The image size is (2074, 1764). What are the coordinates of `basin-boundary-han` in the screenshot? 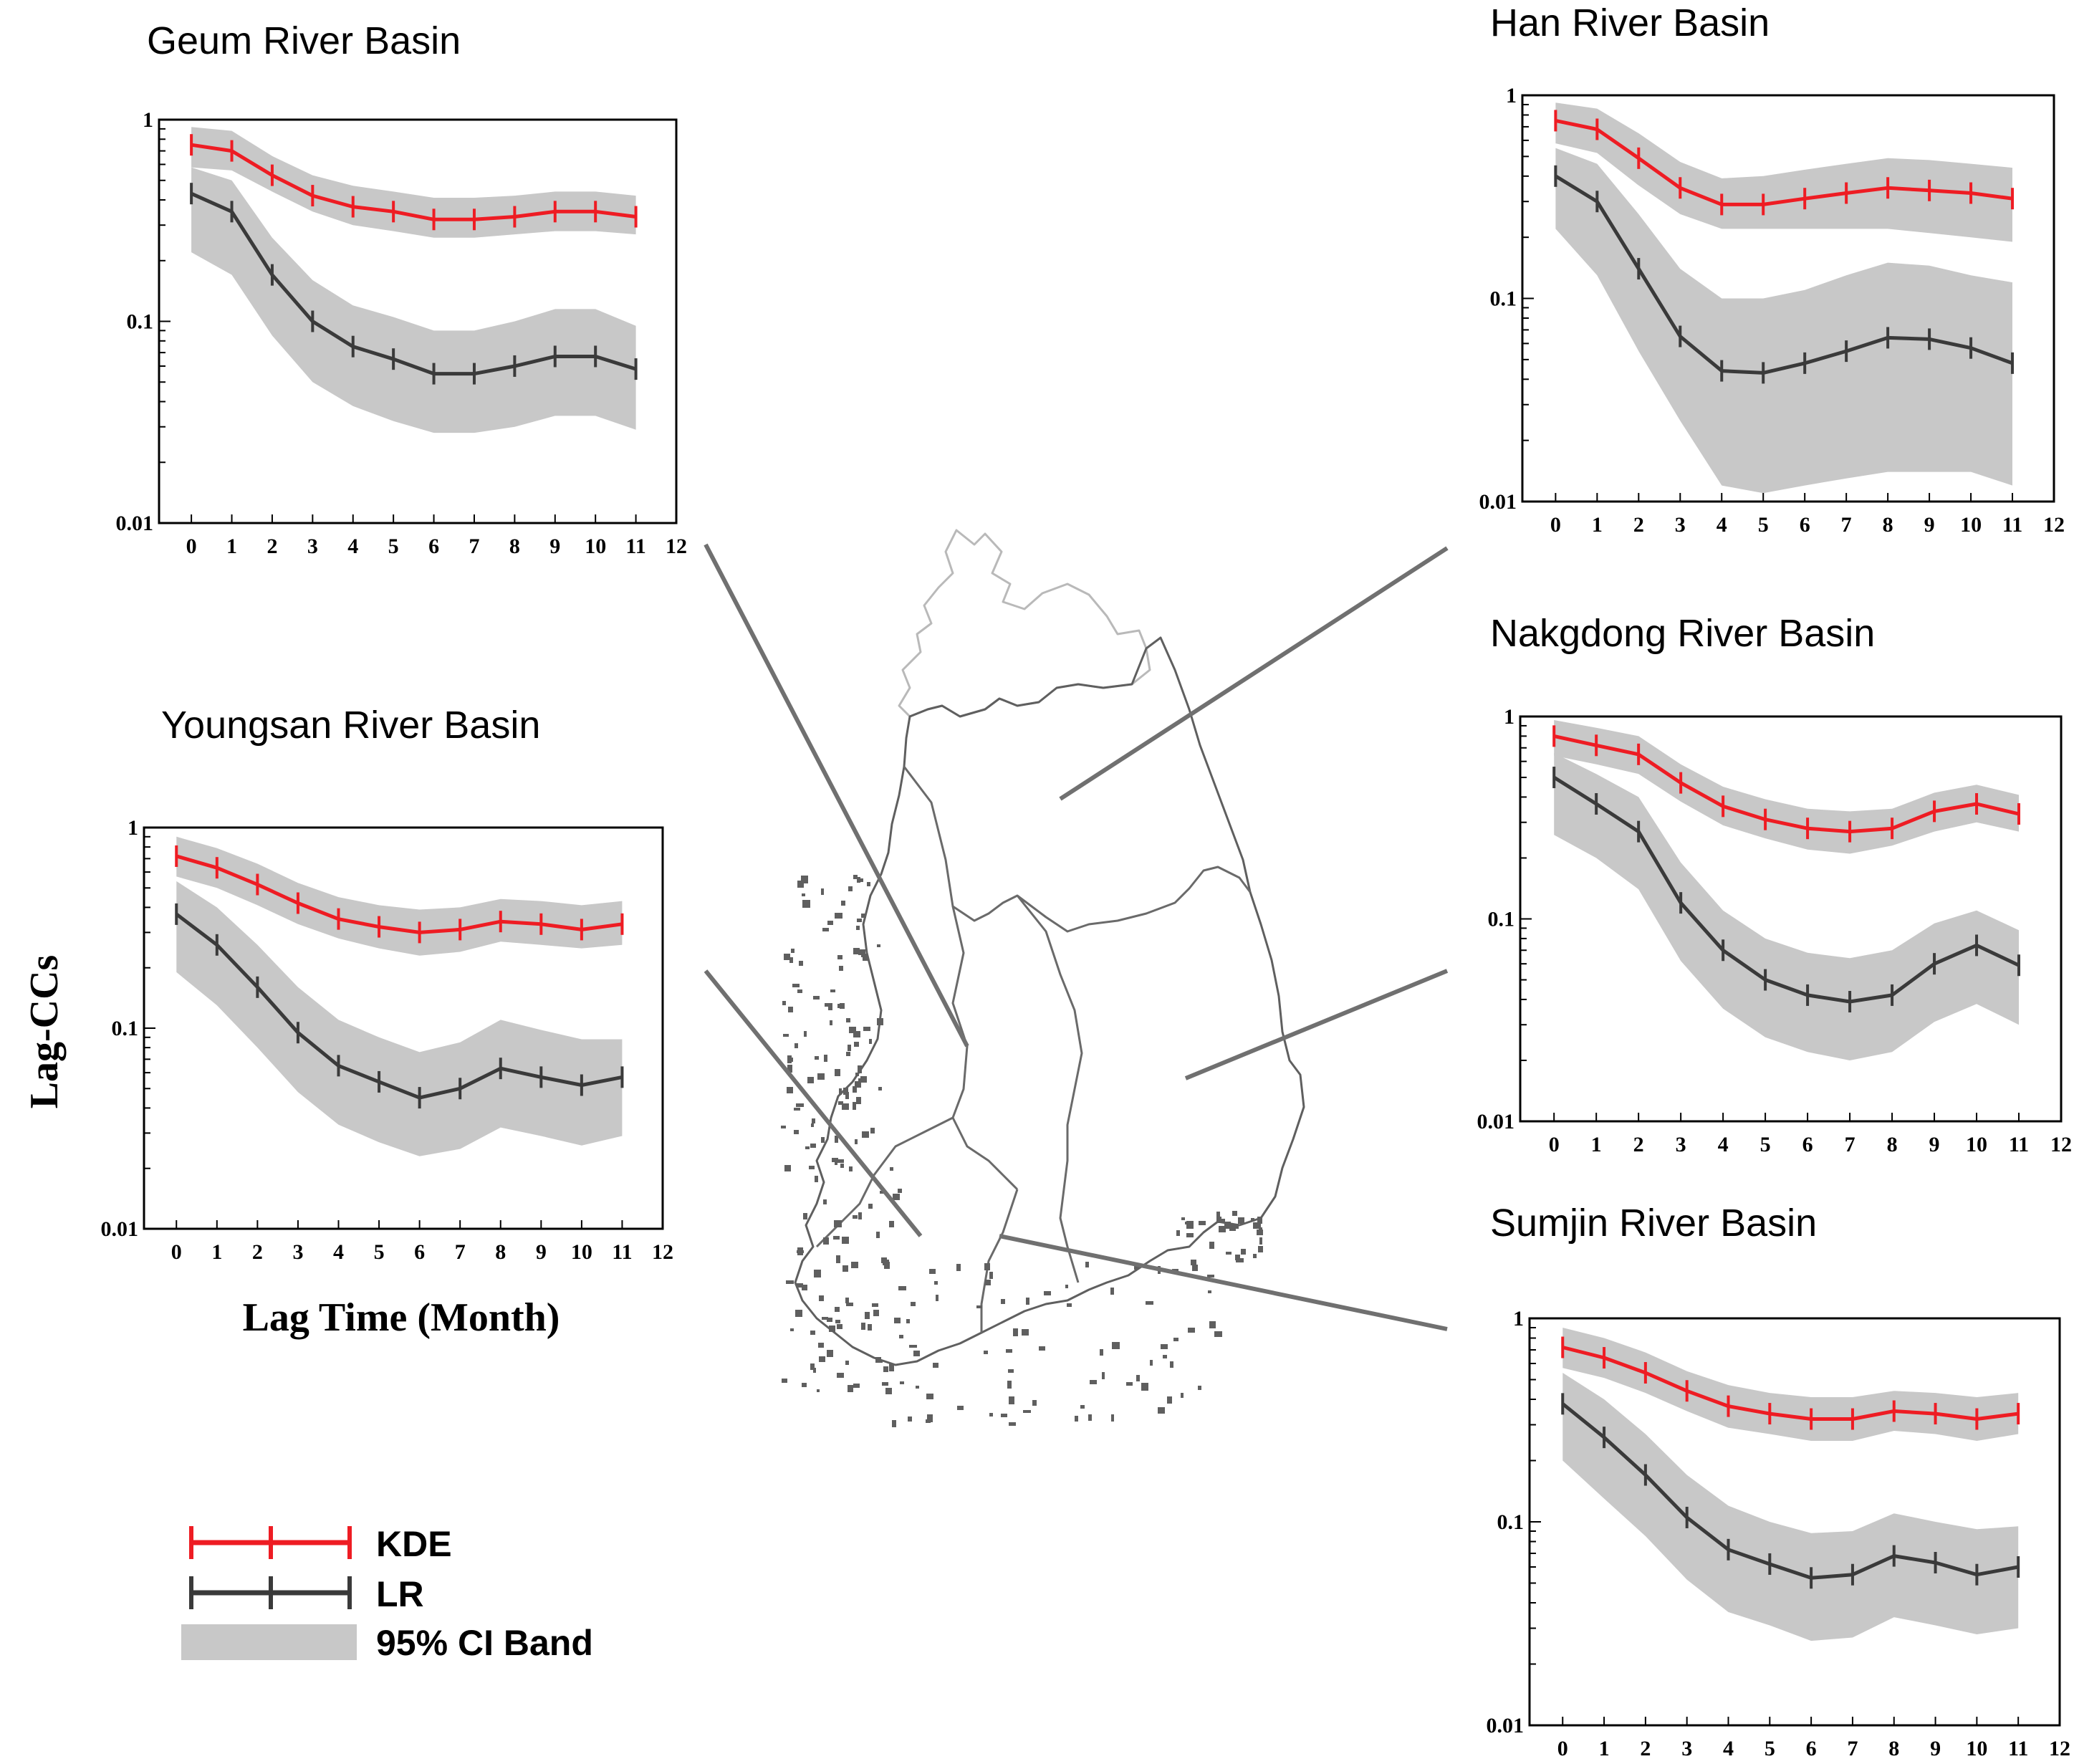 It's located at (1078, 849).